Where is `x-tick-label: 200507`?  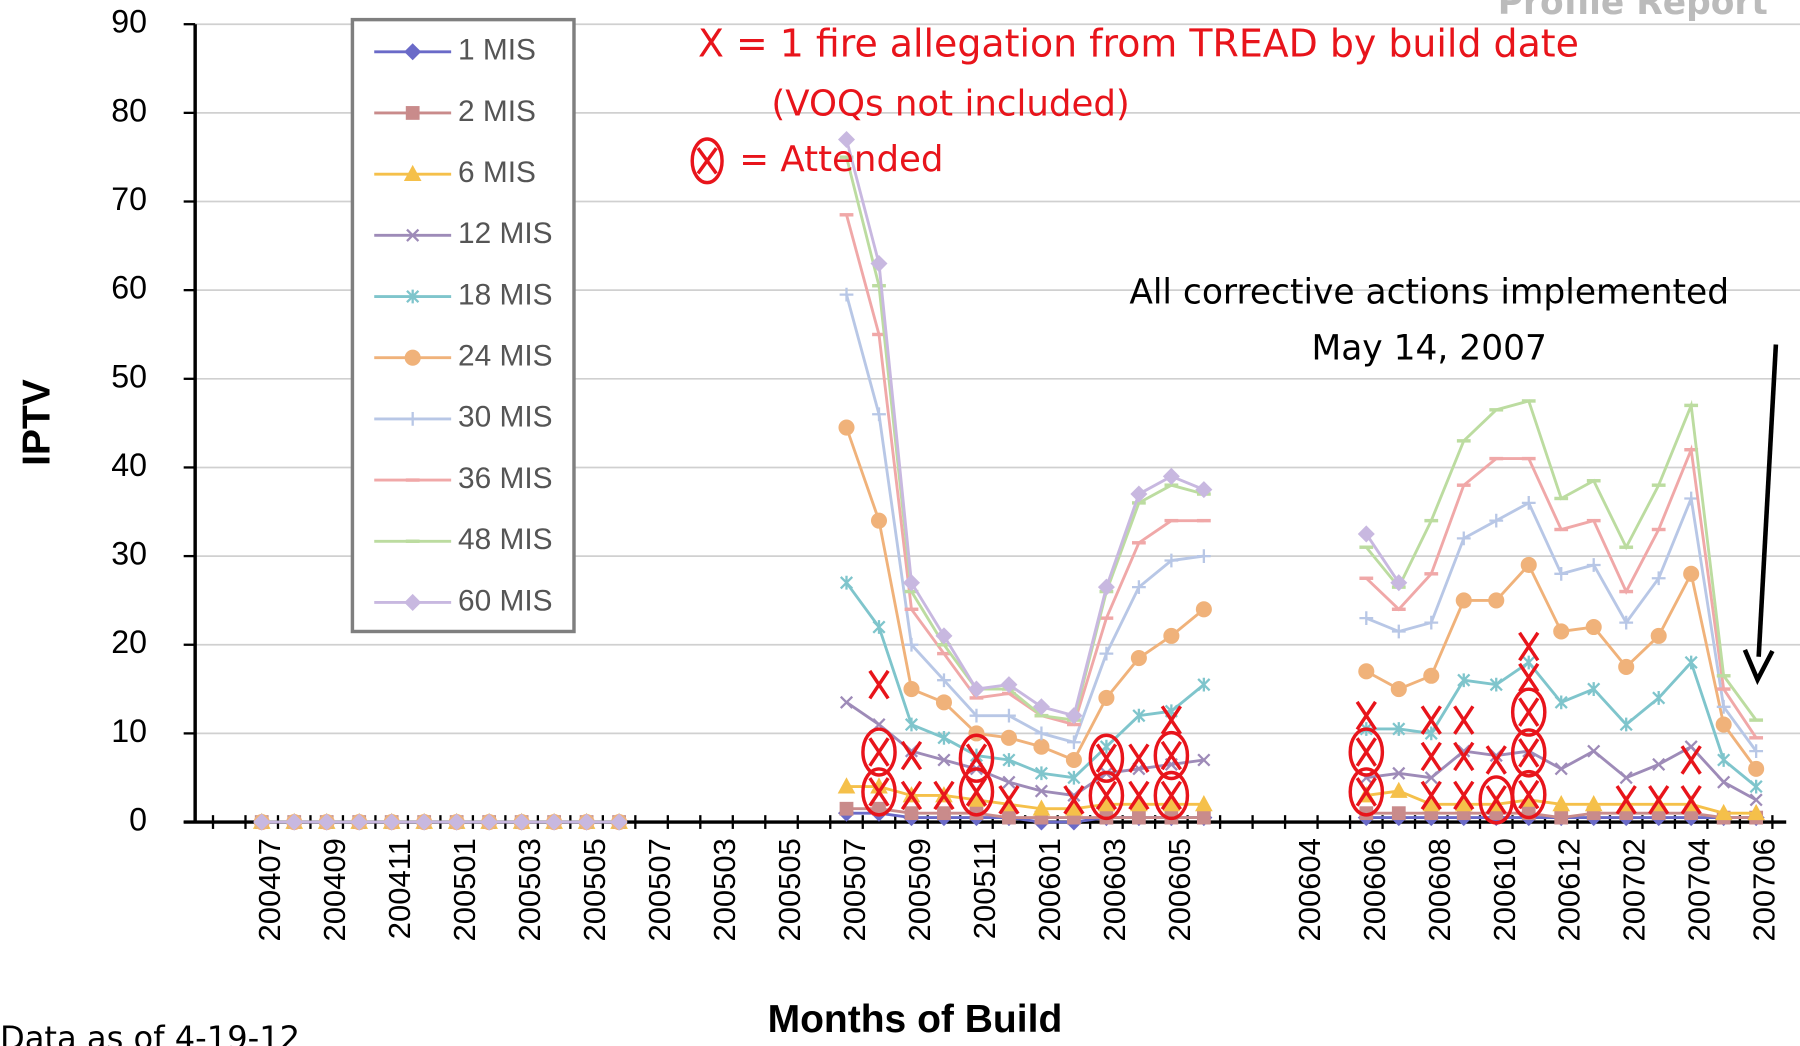
x-tick-label: 200507 is located at coordinates (659, 889).